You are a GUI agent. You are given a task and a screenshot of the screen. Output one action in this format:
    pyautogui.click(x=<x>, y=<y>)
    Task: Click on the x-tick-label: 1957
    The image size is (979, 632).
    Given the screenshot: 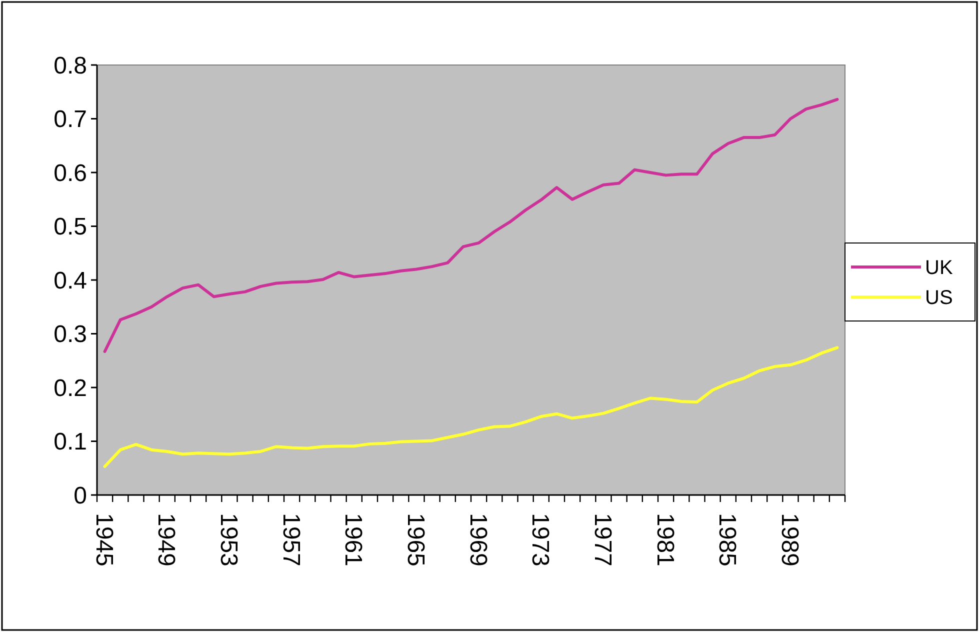 What is the action you would take?
    pyautogui.click(x=290, y=539)
    